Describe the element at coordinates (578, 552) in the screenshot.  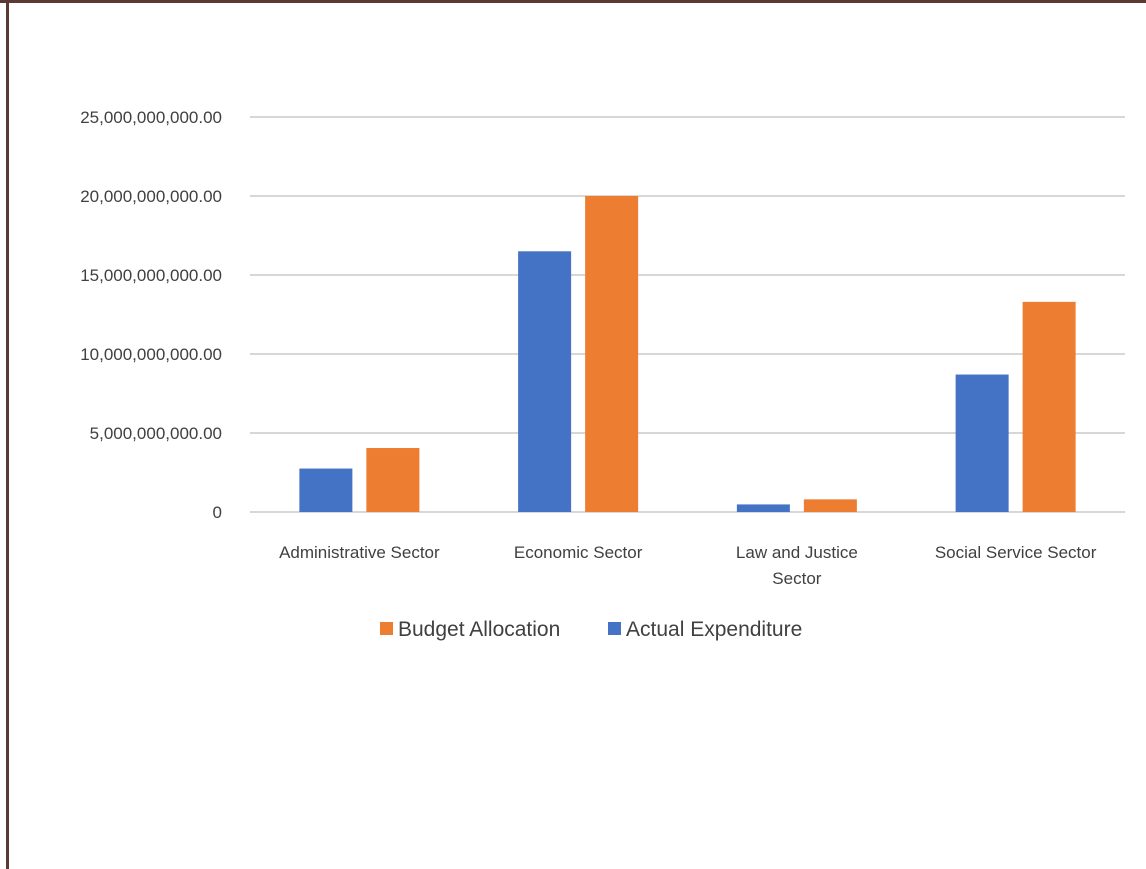
I see `x-category-label: Economic Sector` at that location.